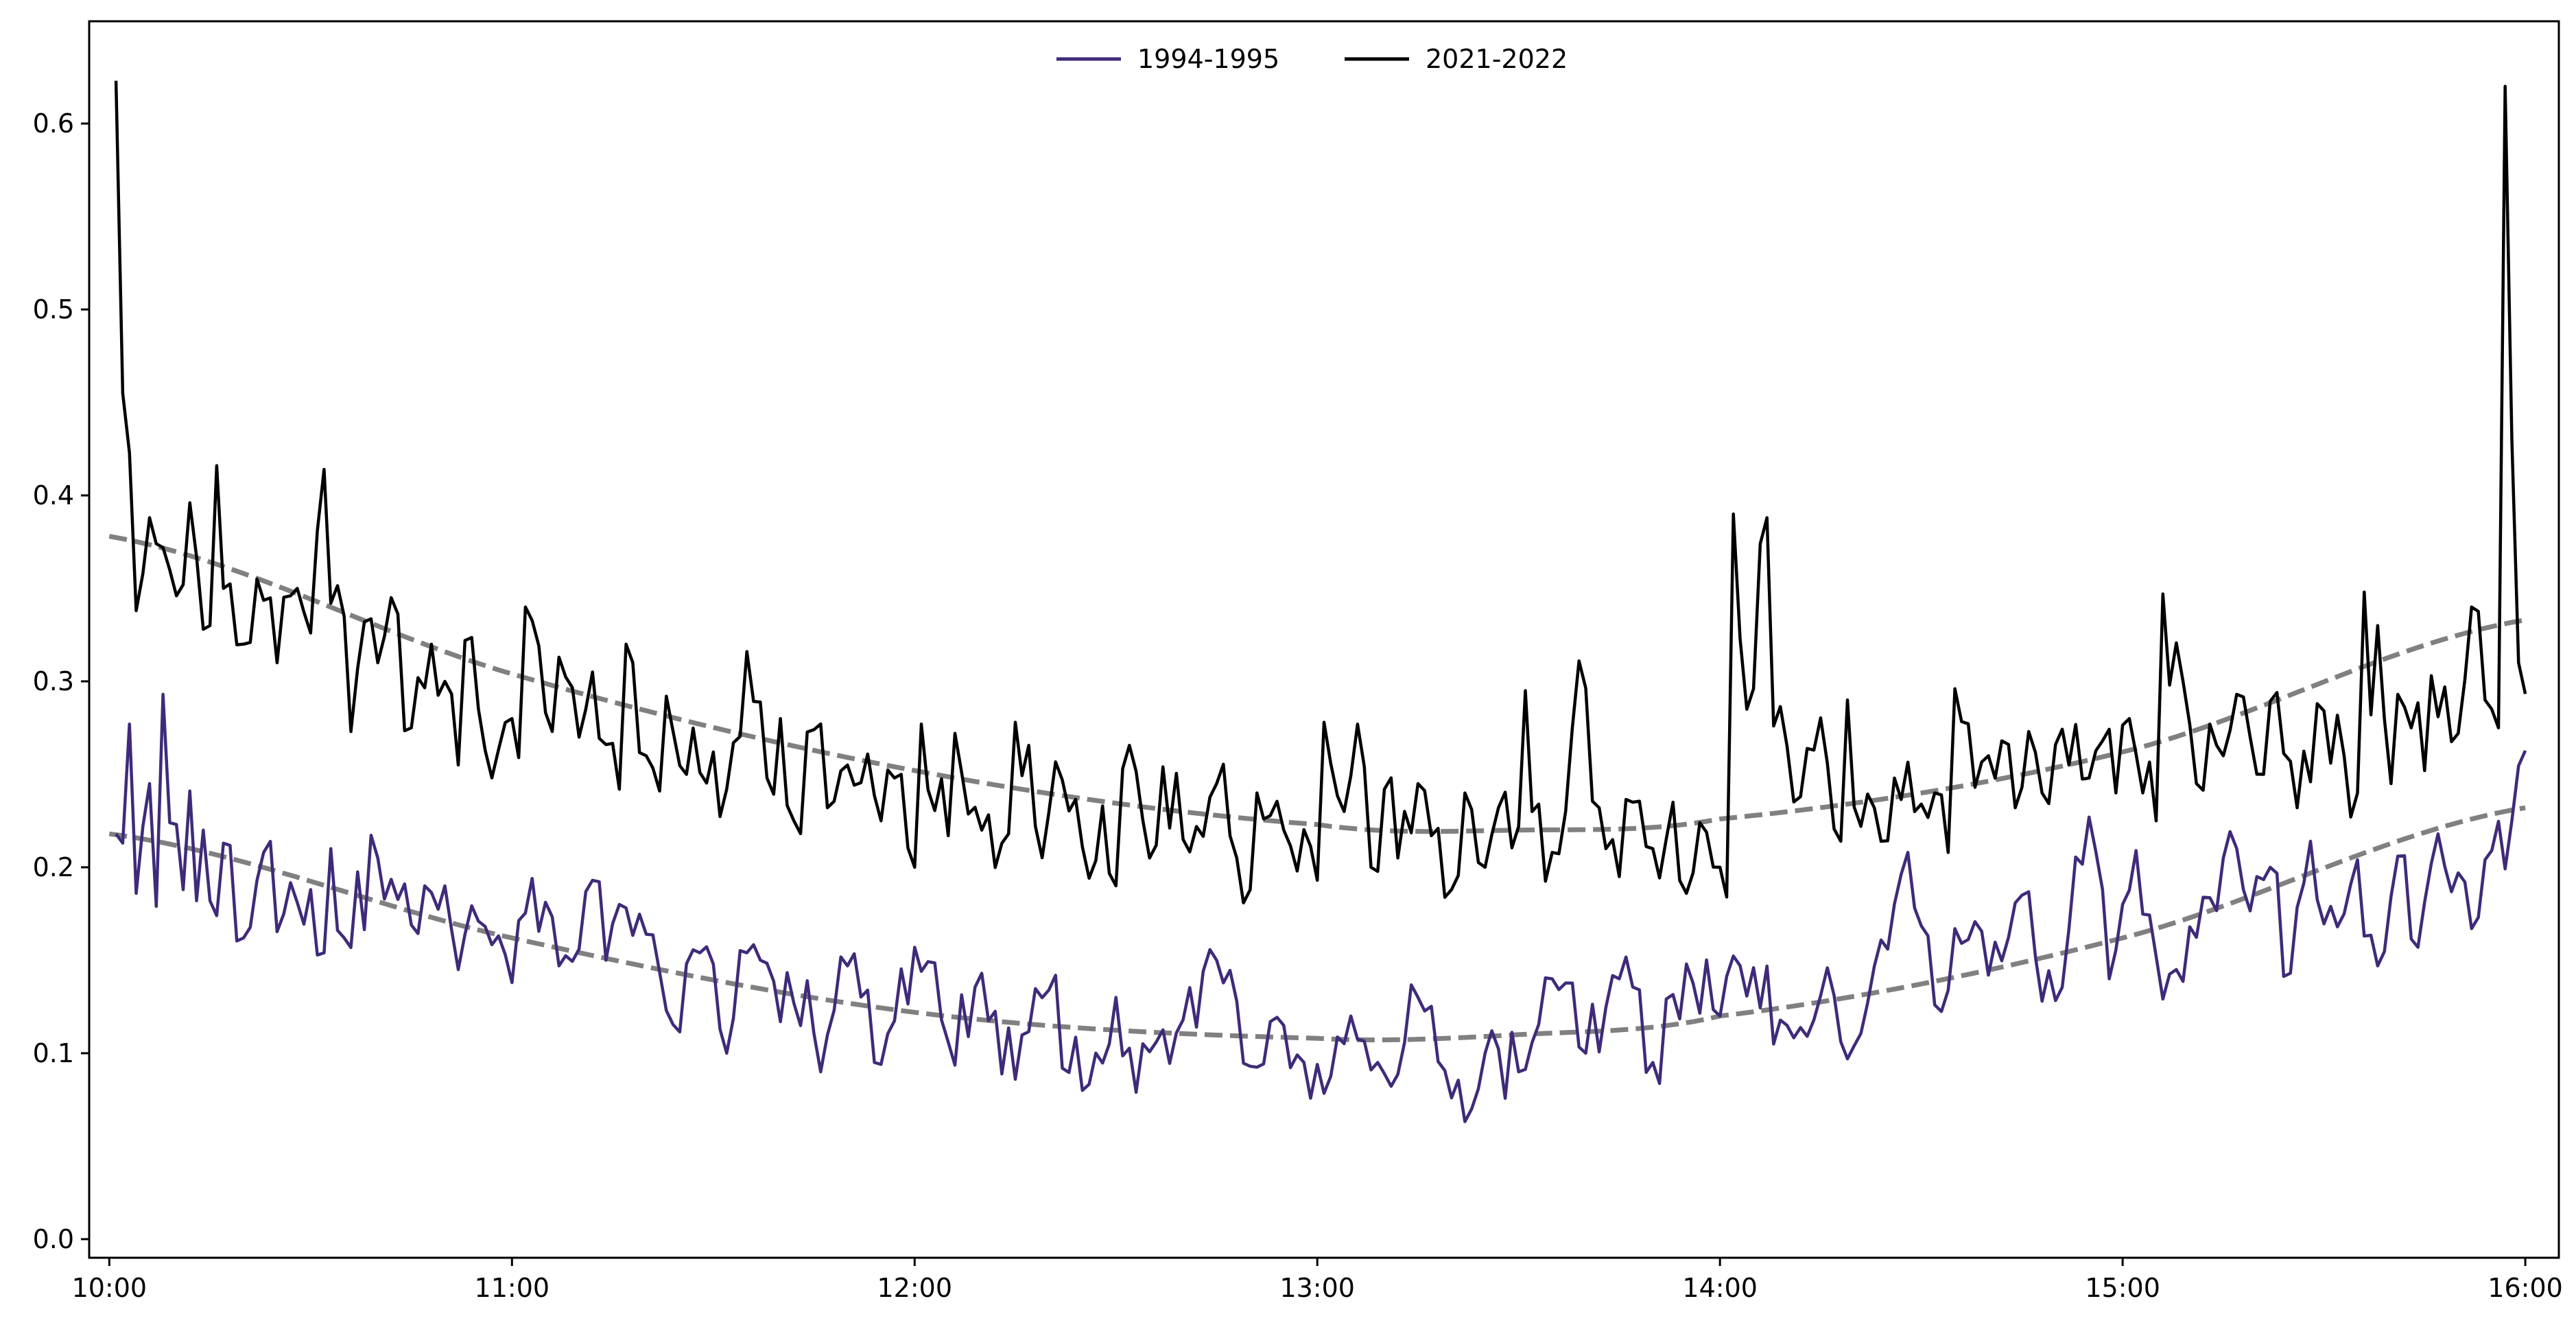  I want to click on x-tick-label: 15:00, so click(2122, 1288).